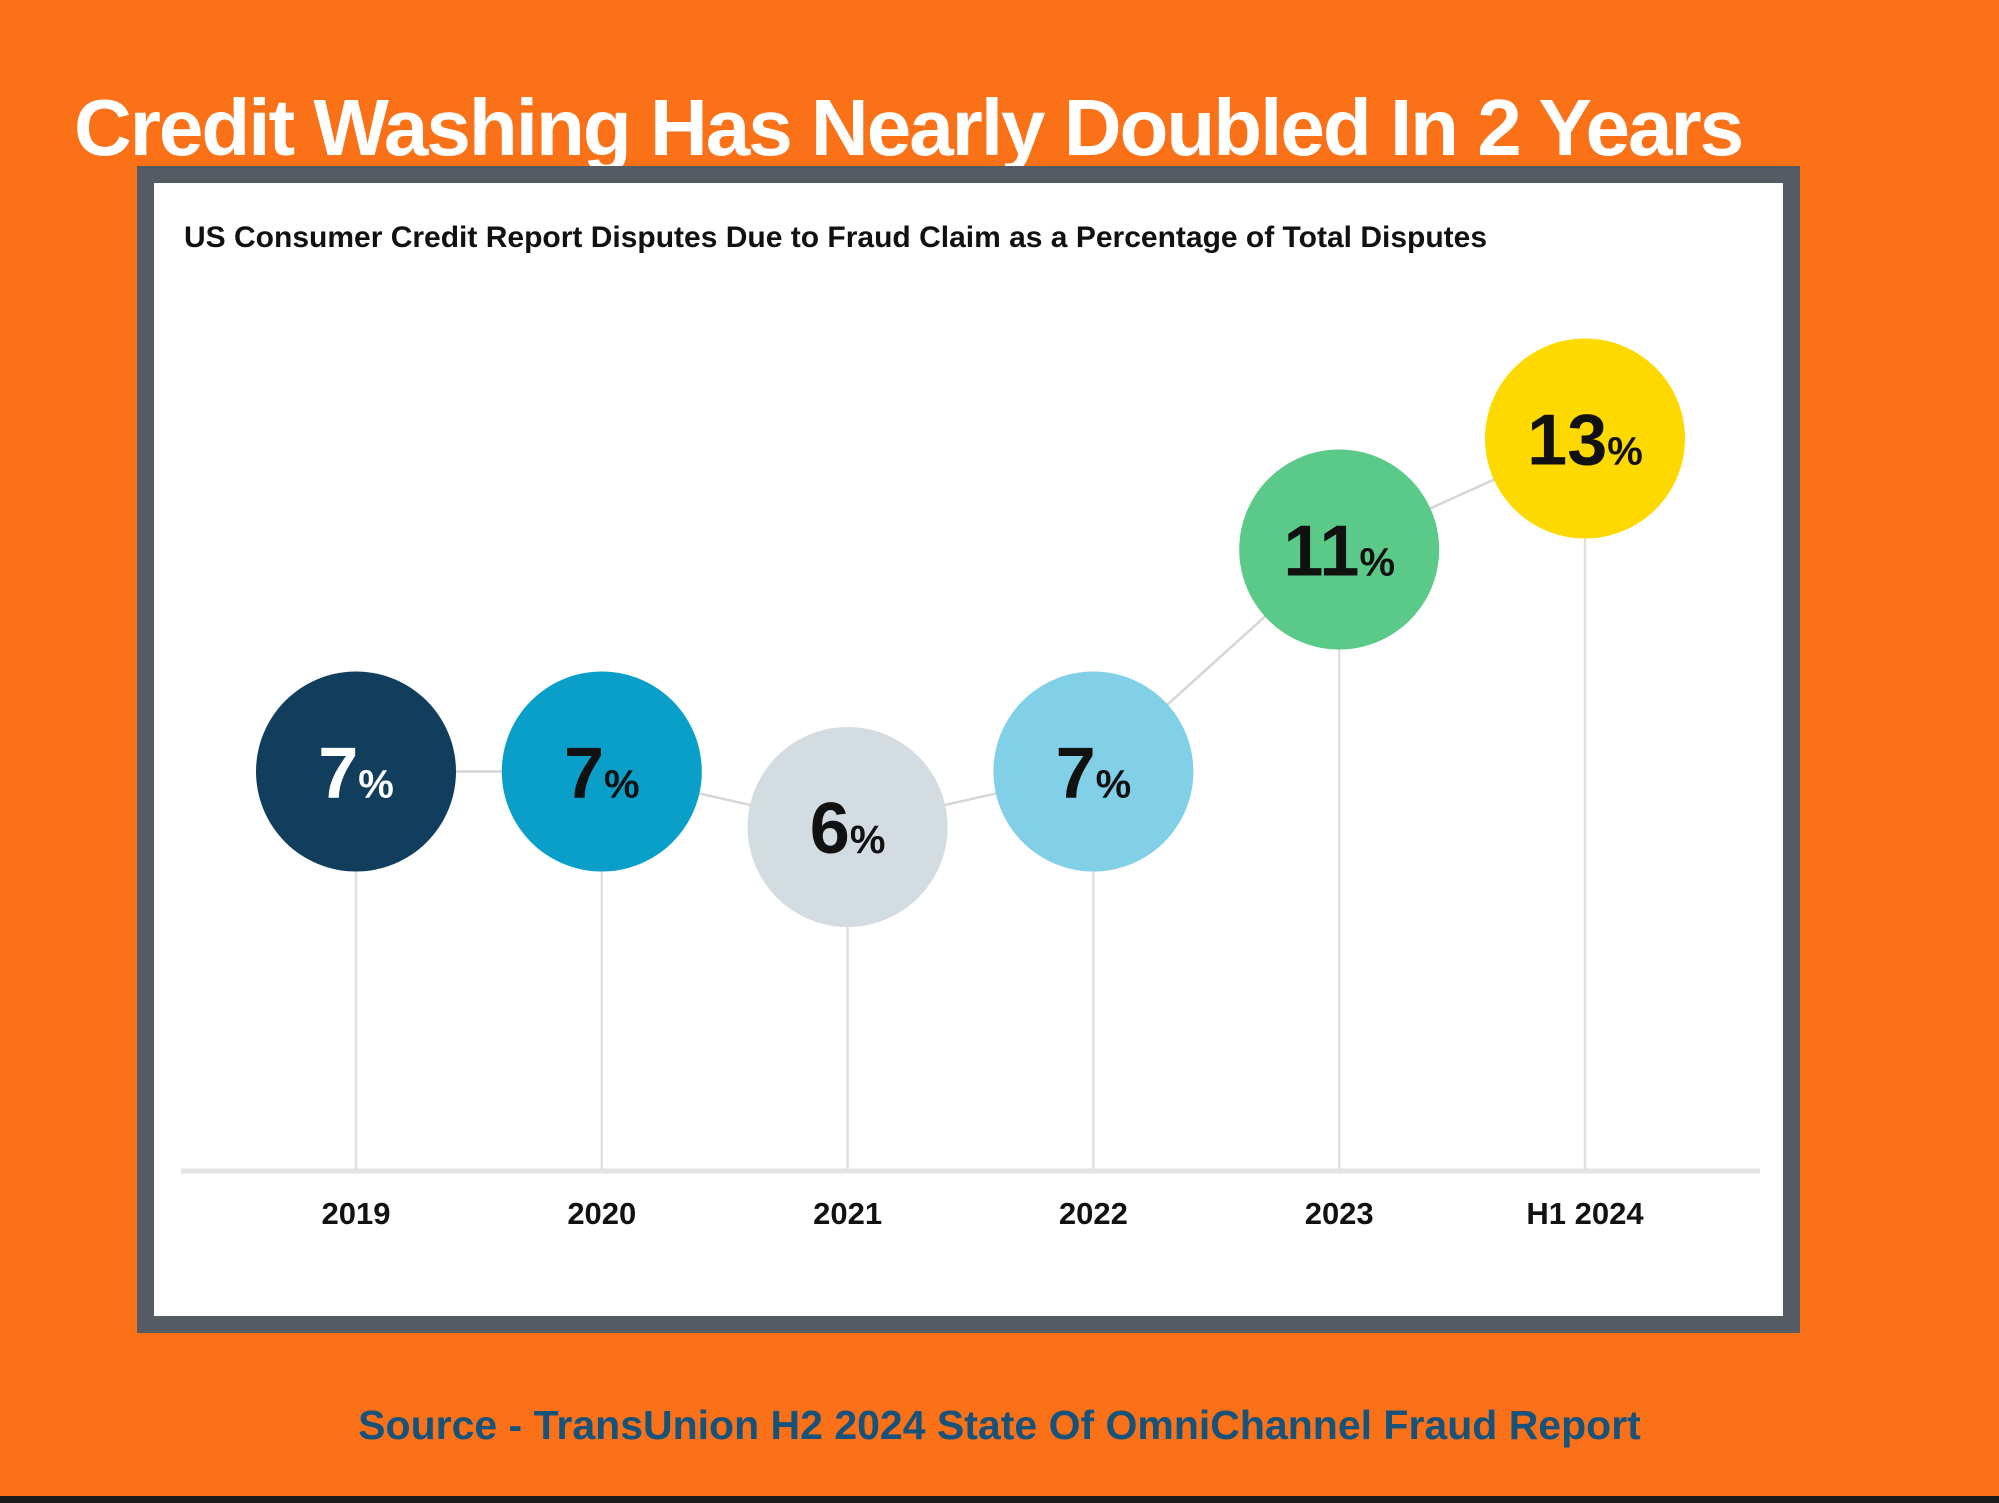 This screenshot has height=1503, width=1999. I want to click on x-axis-label-2019: 2019, so click(356, 1213).